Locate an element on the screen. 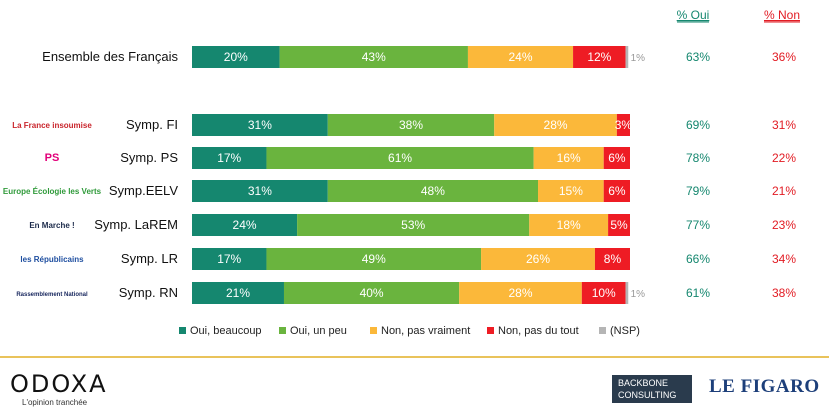 This screenshot has height=417, width=829. bar-value-label: 53% is located at coordinates (413, 225).